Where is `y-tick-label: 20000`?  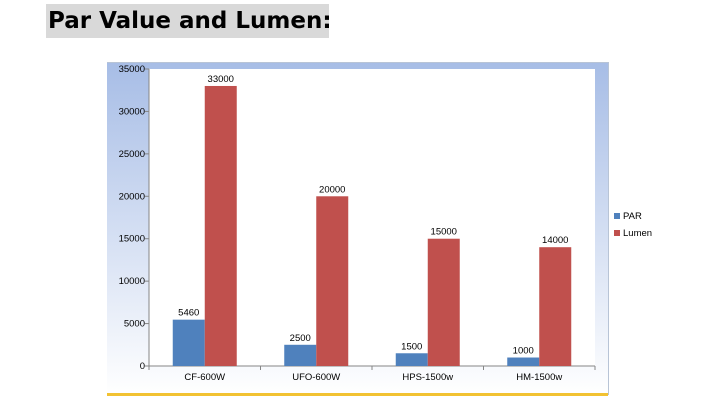
y-tick-label: 20000 is located at coordinates (132, 196).